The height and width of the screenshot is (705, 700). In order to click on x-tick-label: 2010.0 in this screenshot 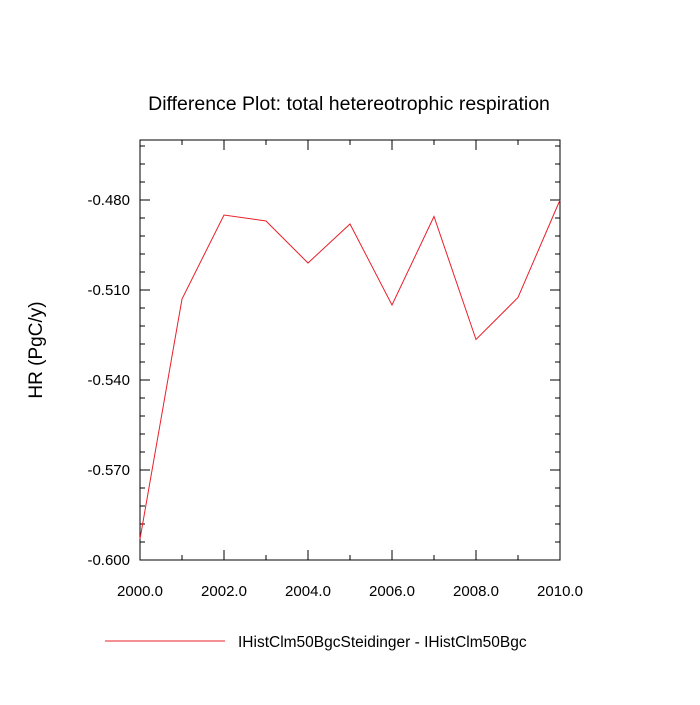, I will do `click(560, 591)`.